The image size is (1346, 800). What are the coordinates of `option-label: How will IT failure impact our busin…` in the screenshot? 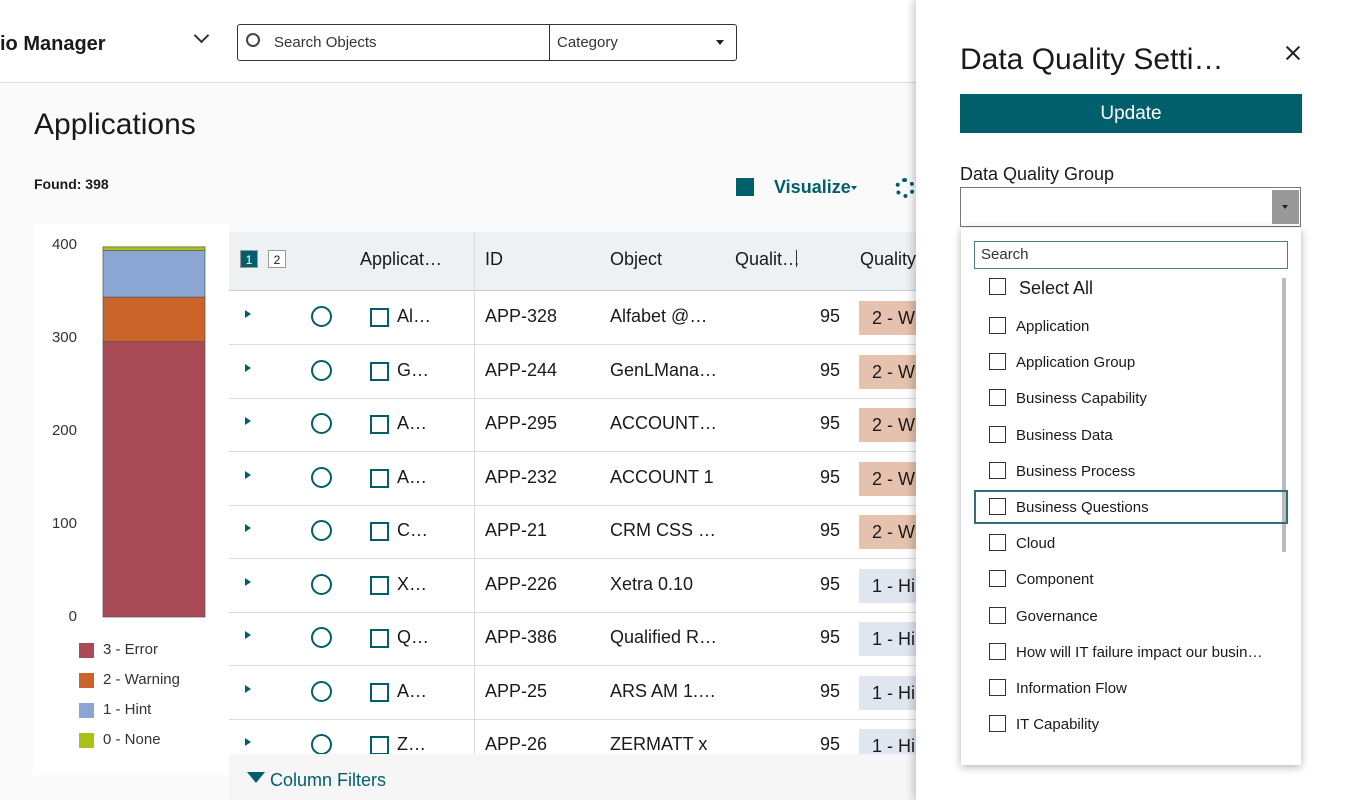 It's located at (1139, 652).